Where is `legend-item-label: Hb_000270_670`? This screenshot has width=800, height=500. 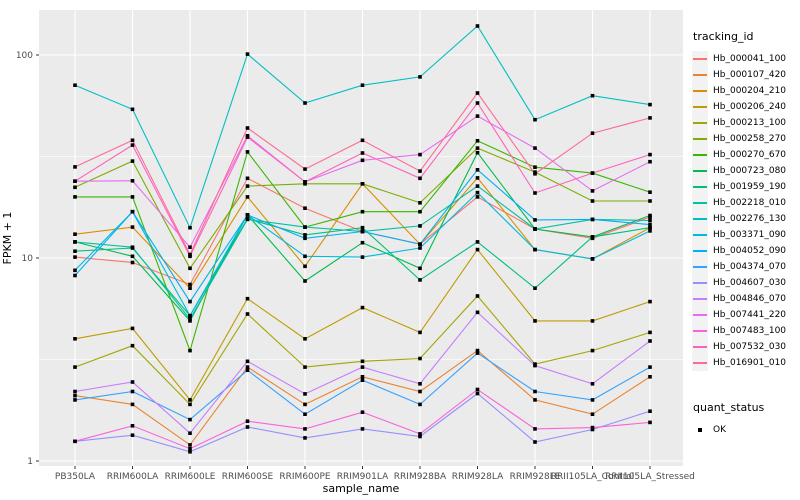 legend-item-label: Hb_000270_670 is located at coordinates (750, 155).